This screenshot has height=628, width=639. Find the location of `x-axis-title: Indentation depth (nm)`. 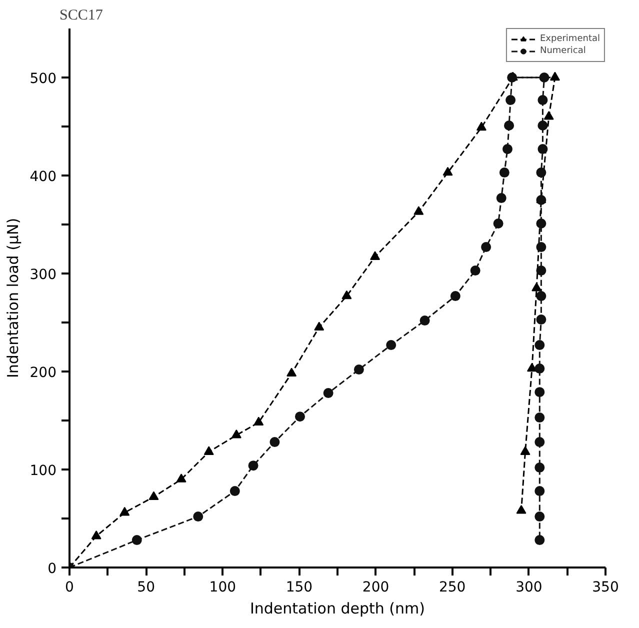

x-axis-title: Indentation depth (nm) is located at coordinates (338, 609).